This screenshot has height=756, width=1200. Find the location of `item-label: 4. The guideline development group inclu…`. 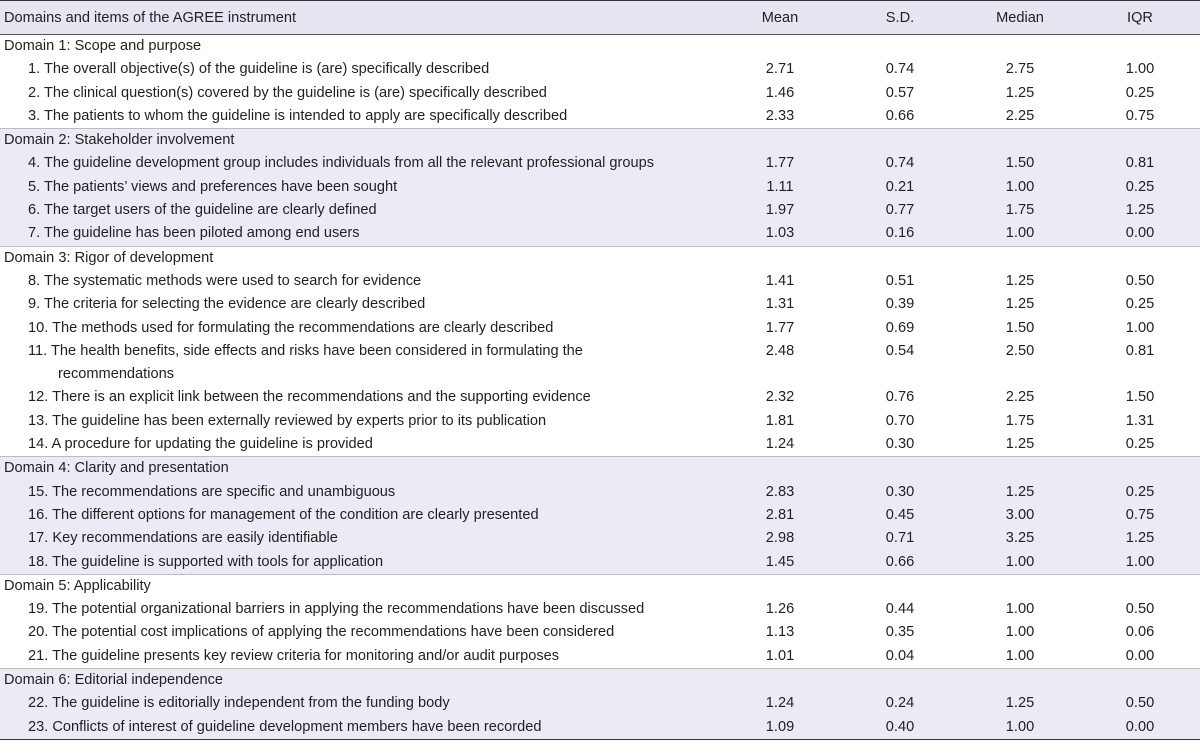

item-label: 4. The guideline development group inclu… is located at coordinates (341, 163).